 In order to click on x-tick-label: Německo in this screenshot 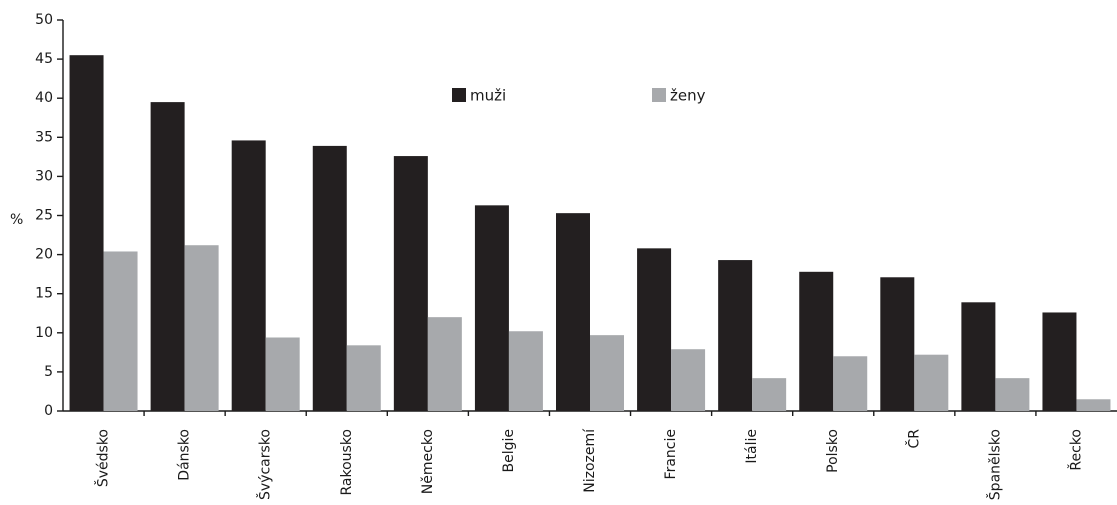, I will do `click(428, 461)`.